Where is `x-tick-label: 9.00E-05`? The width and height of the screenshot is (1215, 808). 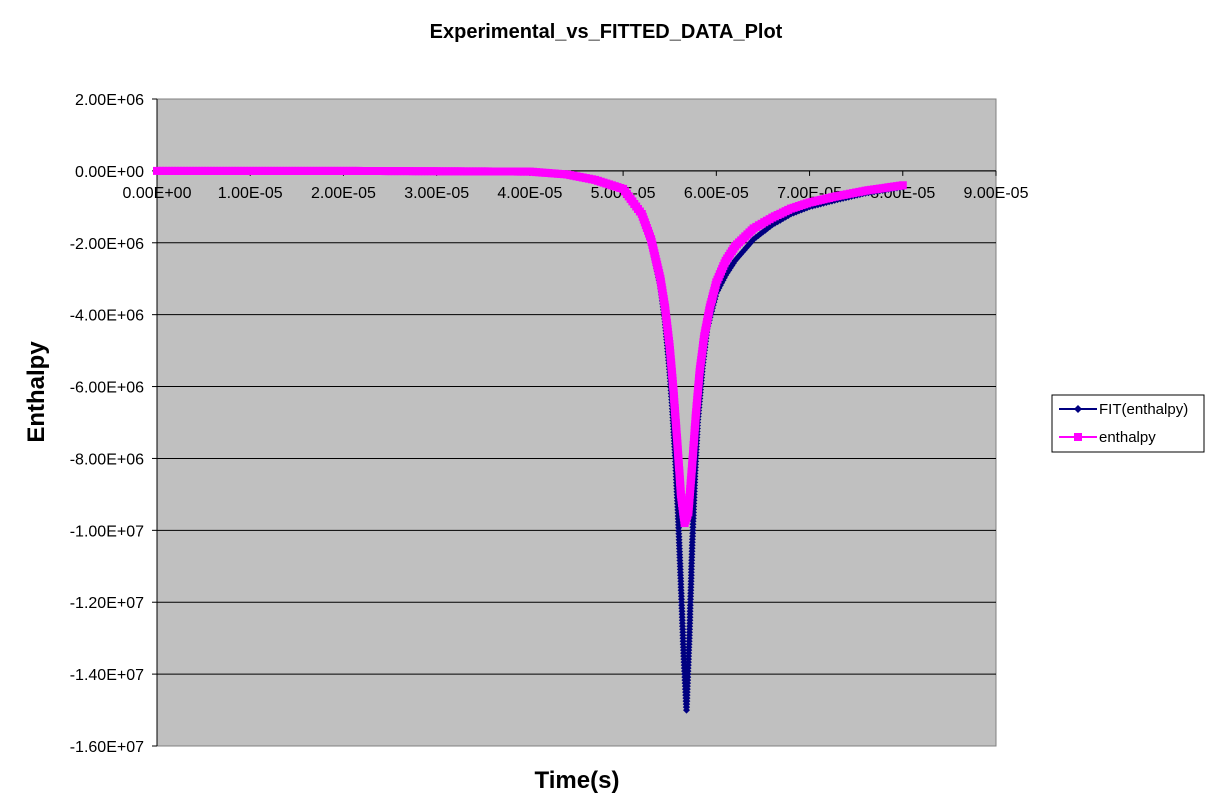
x-tick-label: 9.00E-05 is located at coordinates (996, 193).